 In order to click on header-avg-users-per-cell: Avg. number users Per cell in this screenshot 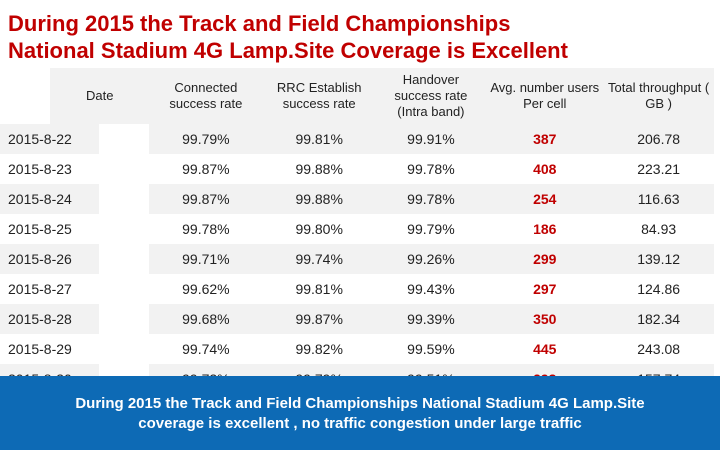, I will do `click(545, 96)`.